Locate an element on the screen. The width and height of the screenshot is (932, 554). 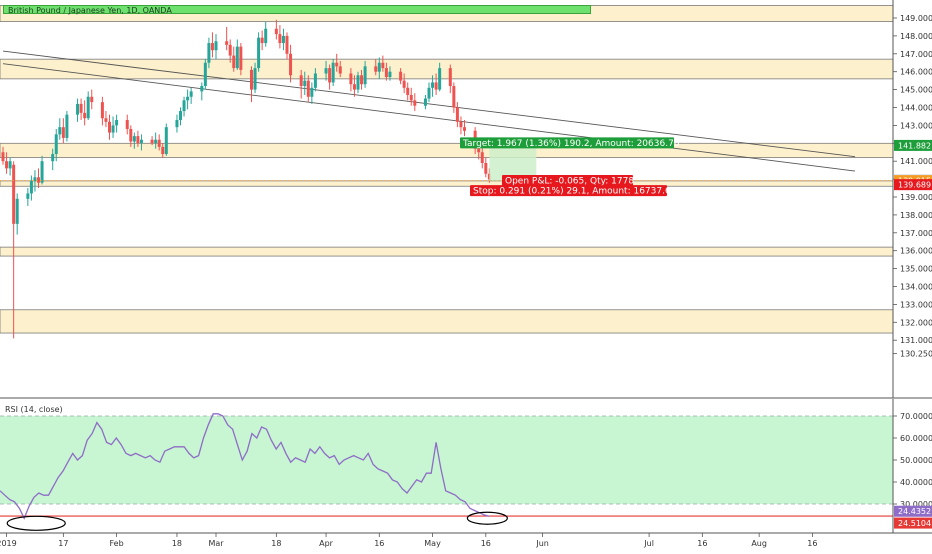
time-tick-label: 2019 is located at coordinates (8, 543).